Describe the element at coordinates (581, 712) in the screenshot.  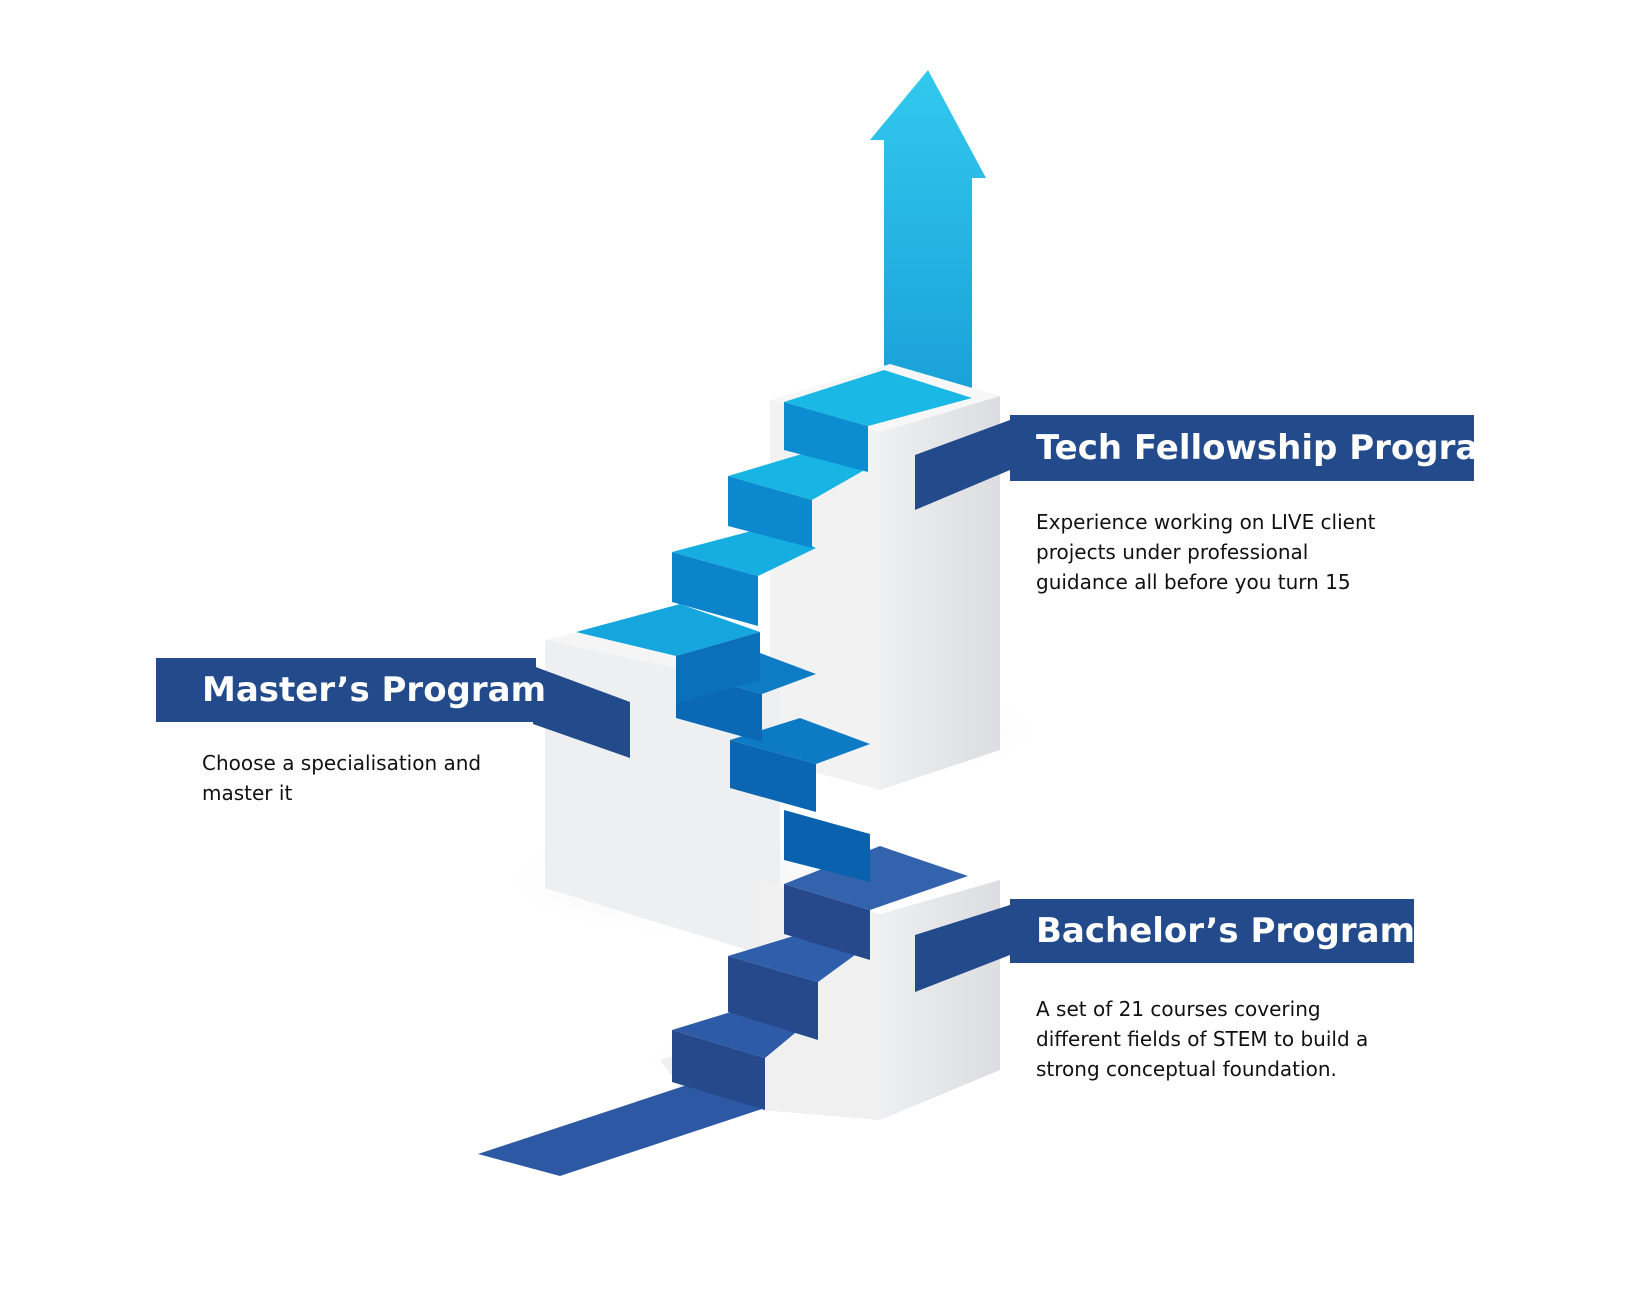
I see `banner-tab-masters` at that location.